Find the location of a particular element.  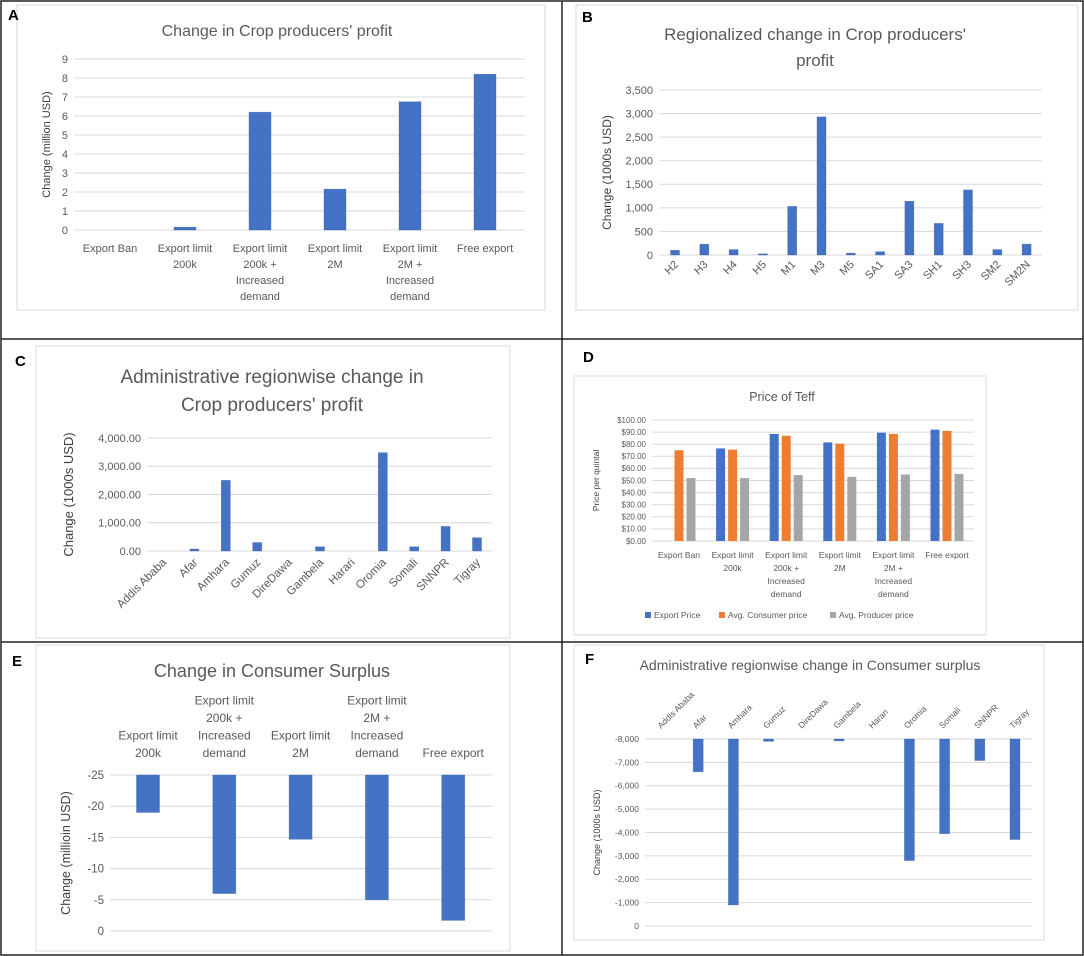

y-tick-label: 1,000 is located at coordinates (639, 209).